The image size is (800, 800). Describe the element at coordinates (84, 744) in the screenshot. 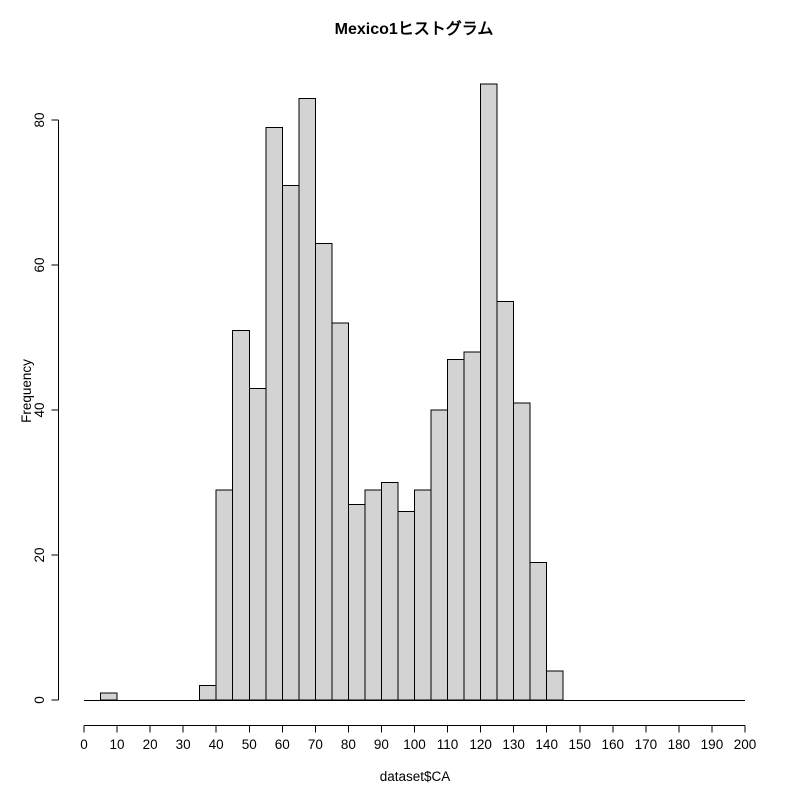

I see `x-tick-label: 0` at that location.